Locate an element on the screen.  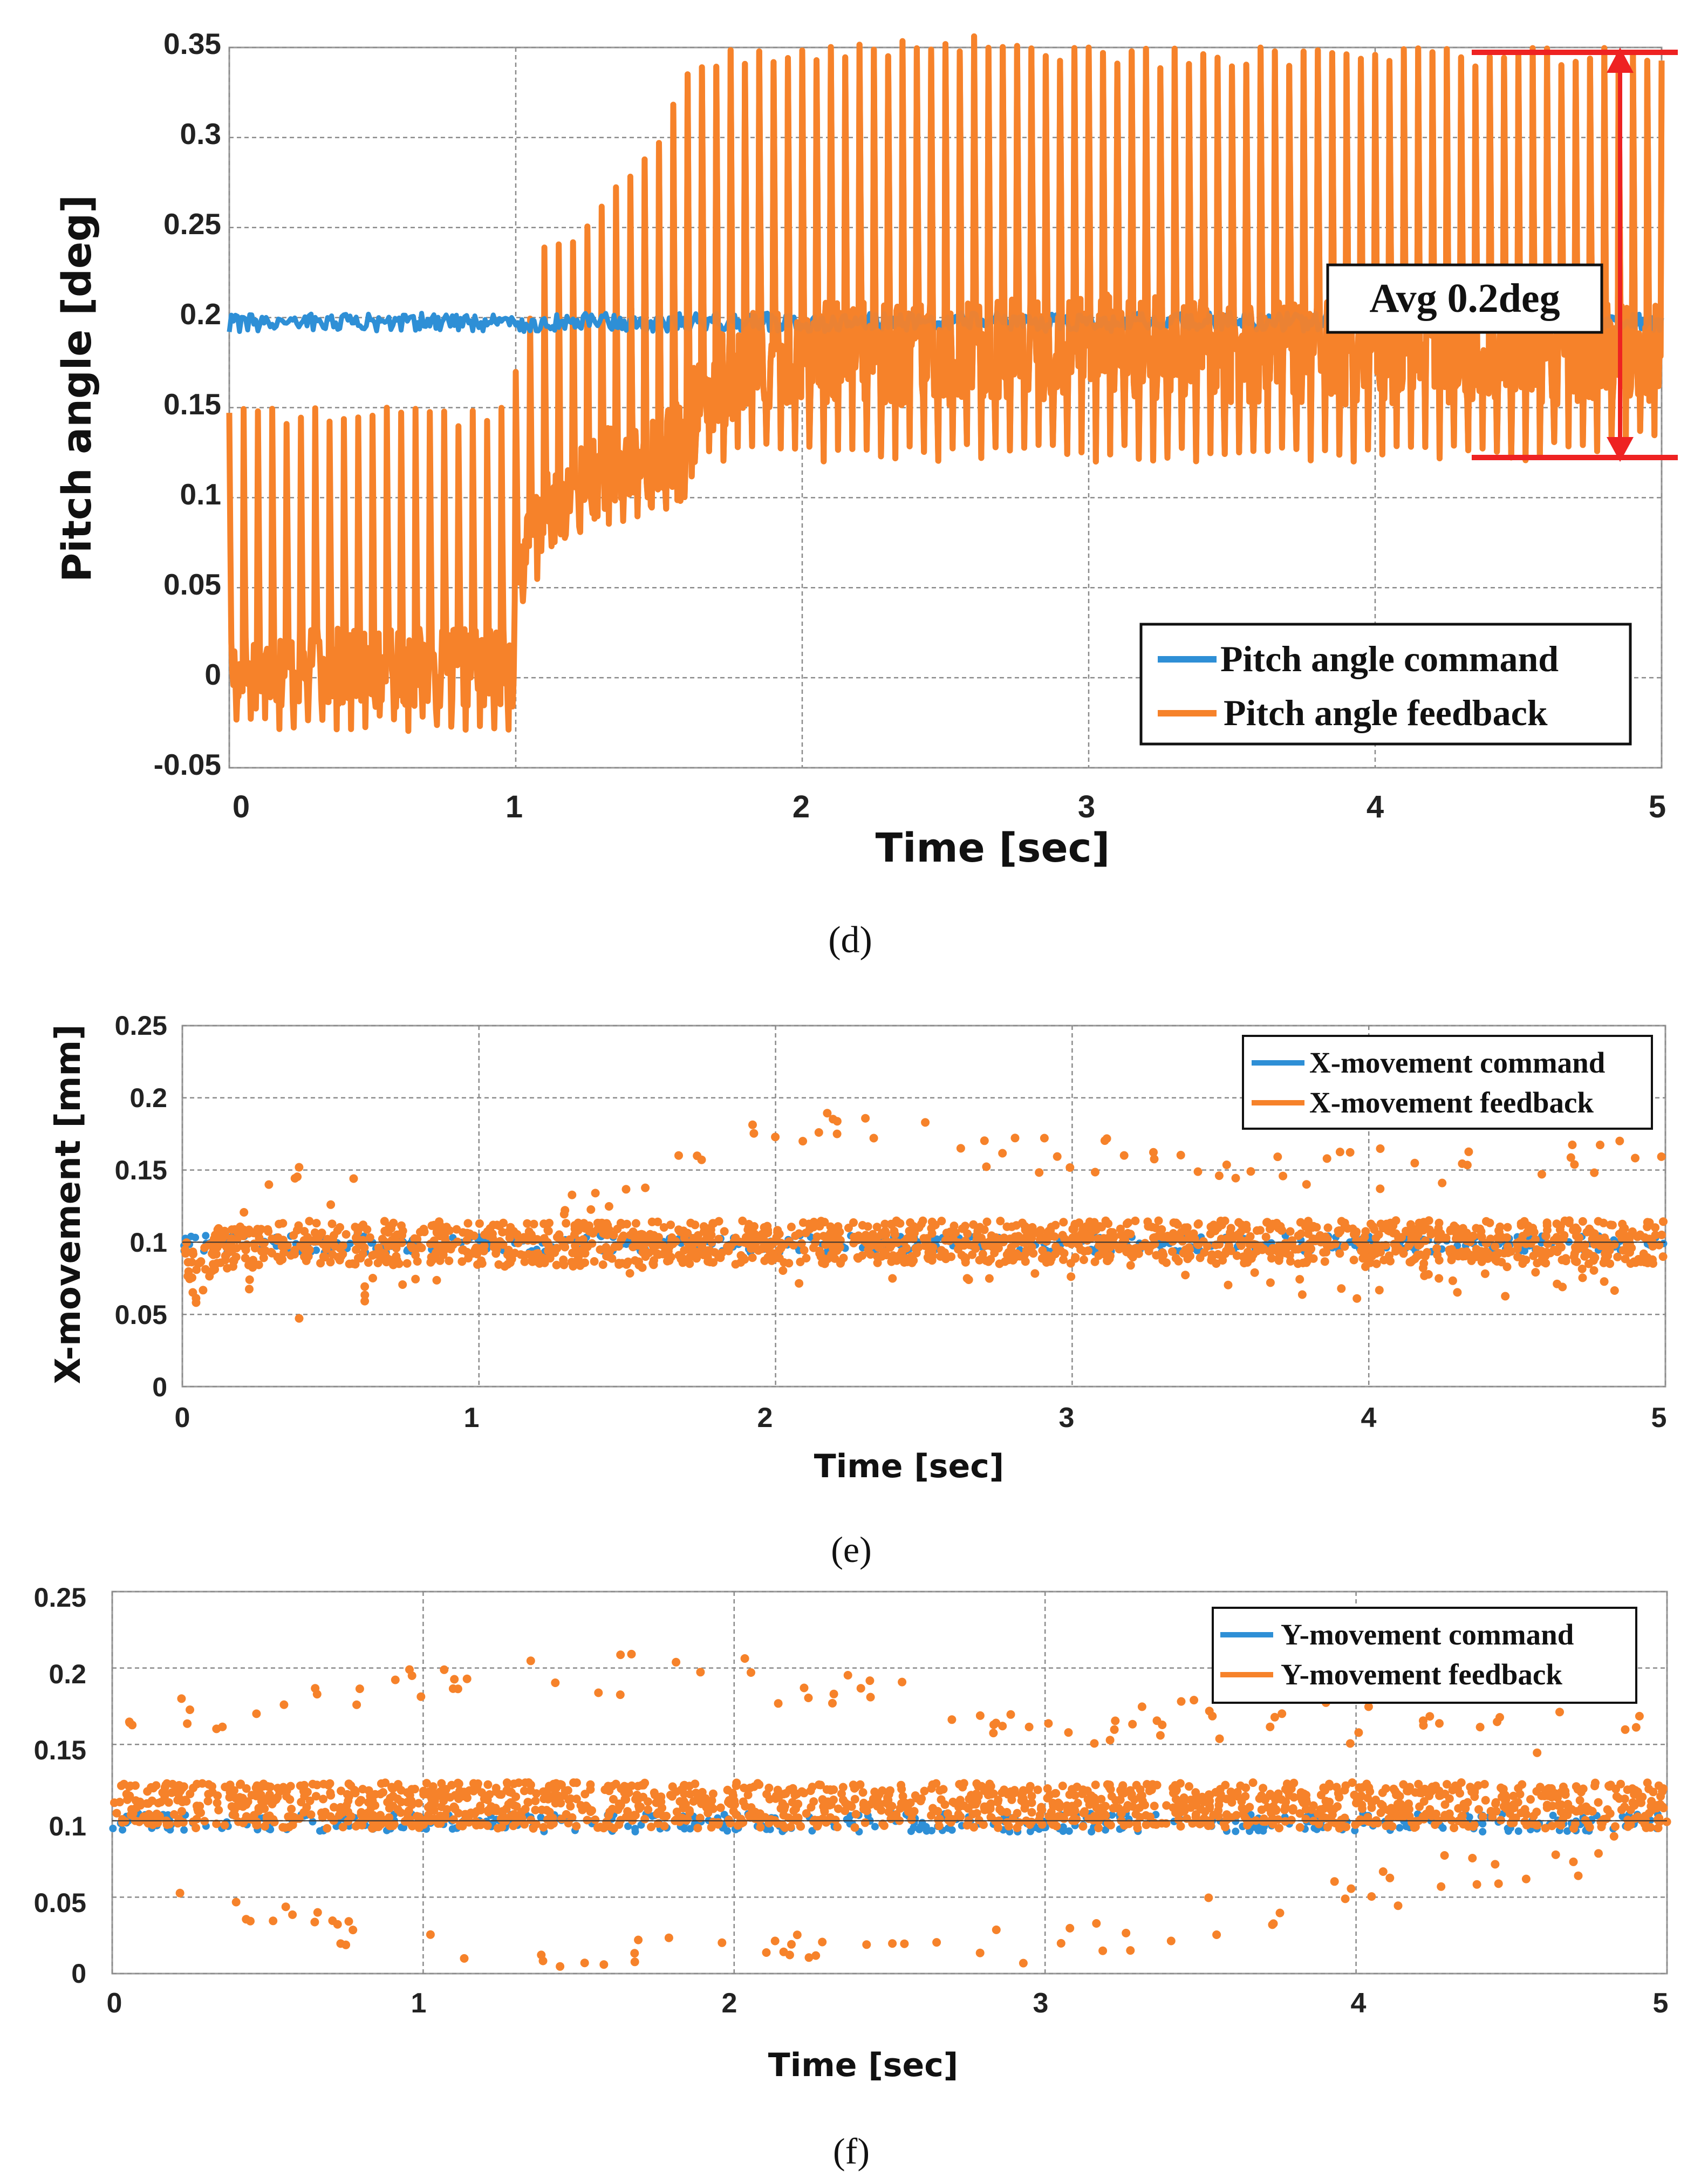
y-tick-label: 0.25 is located at coordinates (60, 1597).